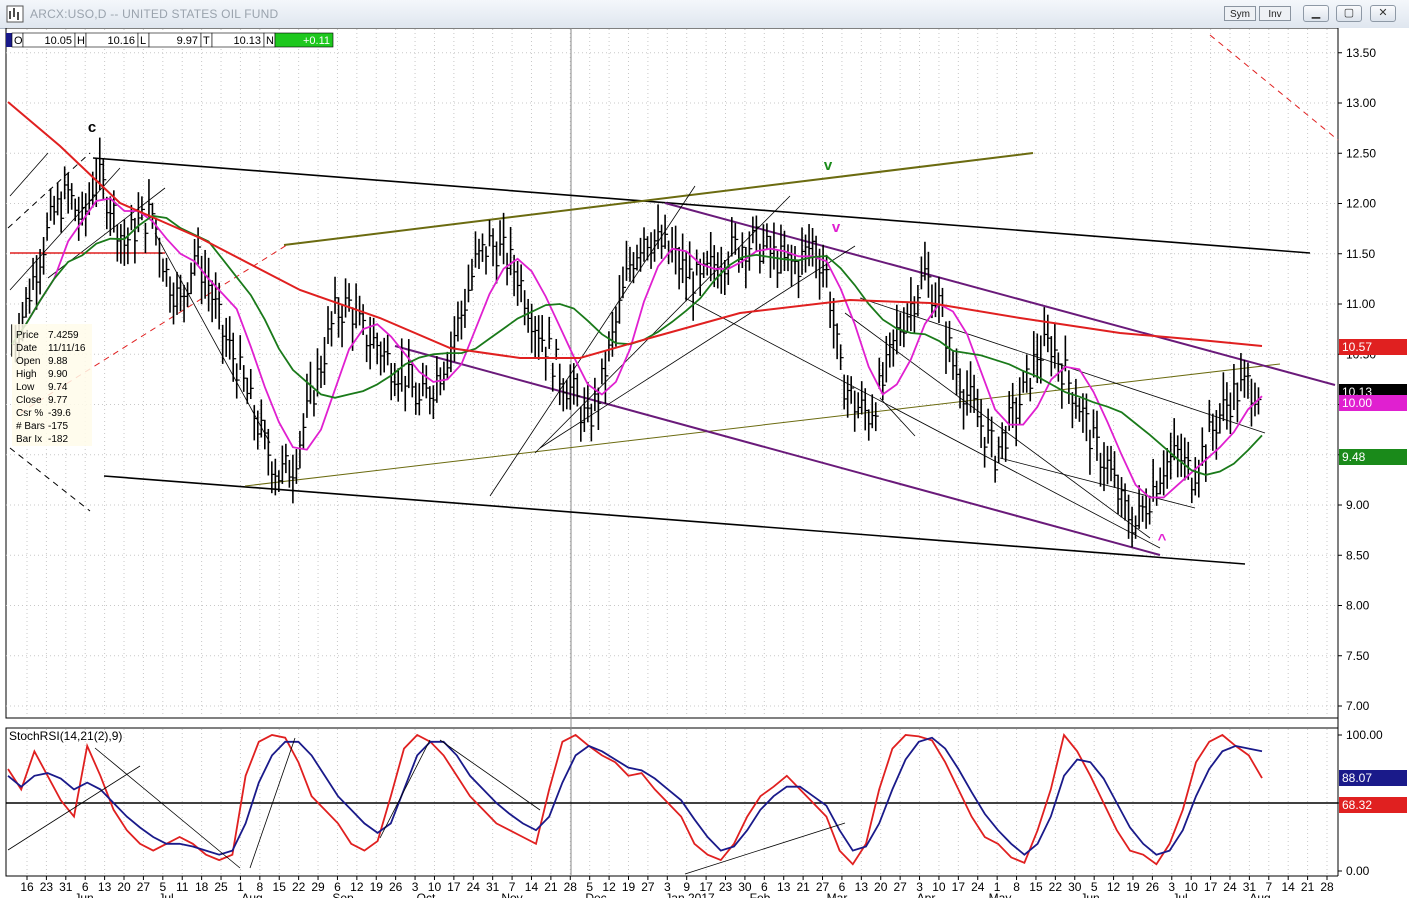  I want to click on channel-top-line, so click(701, 205).